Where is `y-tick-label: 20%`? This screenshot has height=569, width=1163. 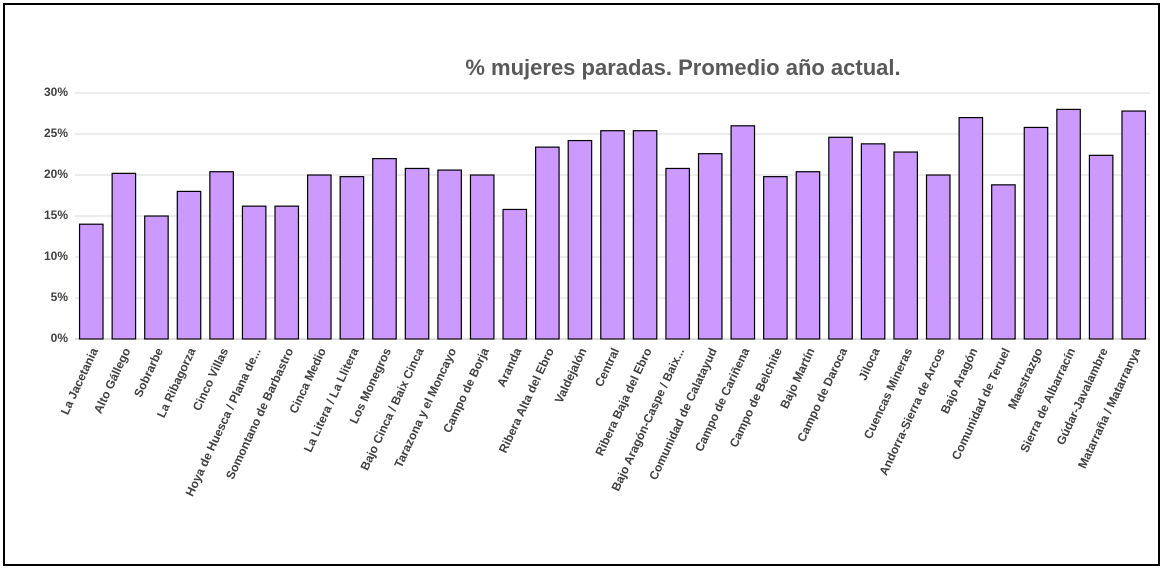
y-tick-label: 20% is located at coordinates (56, 174).